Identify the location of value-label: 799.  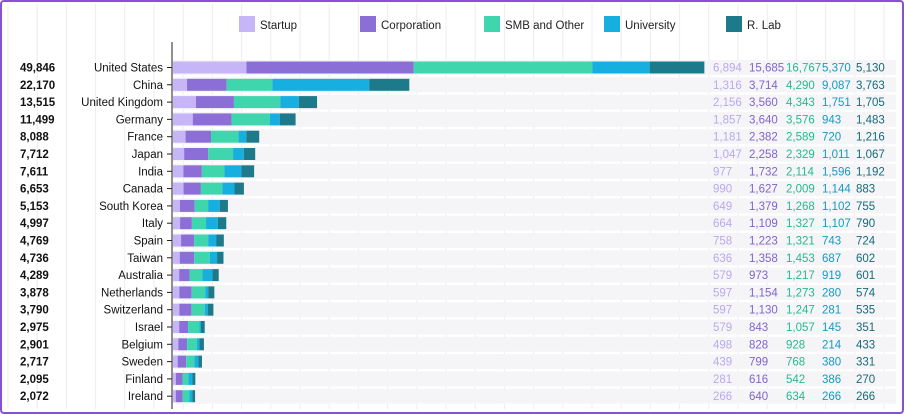
(758, 363).